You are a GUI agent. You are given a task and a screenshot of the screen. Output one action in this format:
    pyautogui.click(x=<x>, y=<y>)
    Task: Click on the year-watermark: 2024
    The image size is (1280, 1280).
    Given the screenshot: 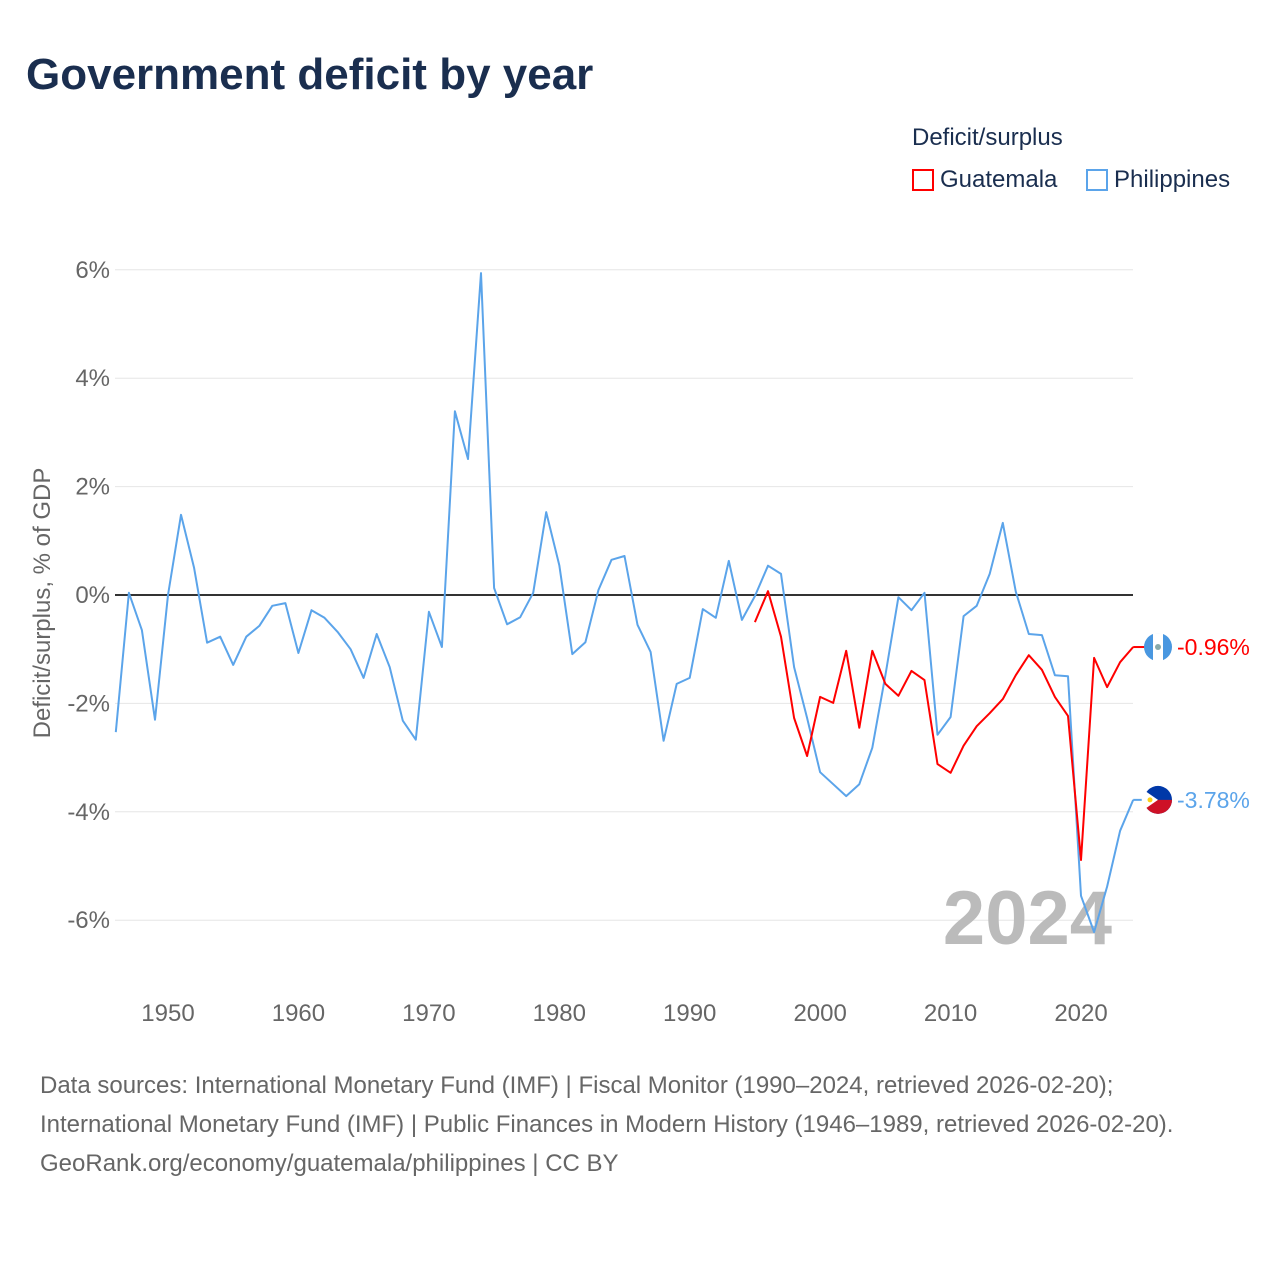 What is the action you would take?
    pyautogui.click(x=1027, y=918)
    